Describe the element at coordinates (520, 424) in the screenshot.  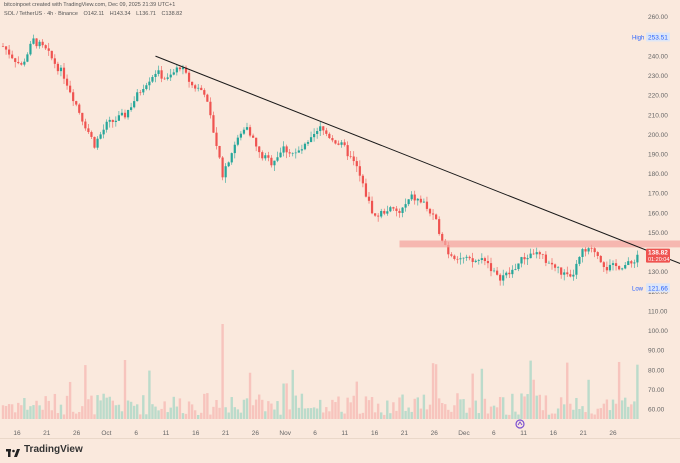
I see `alert-icon` at that location.